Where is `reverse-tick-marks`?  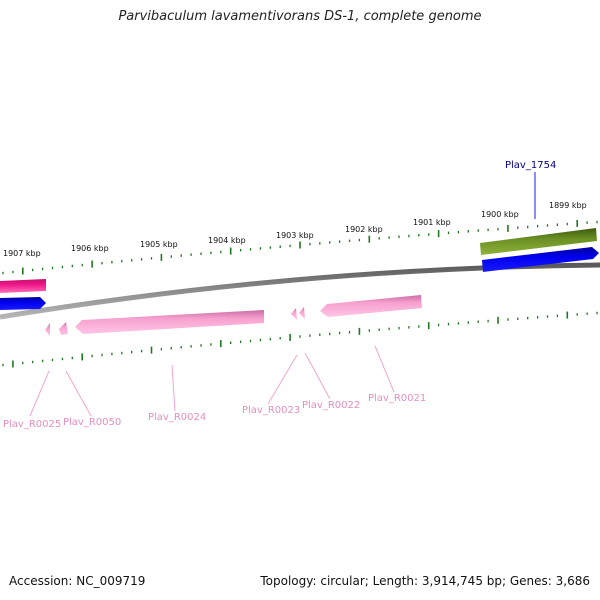
reverse-tick-marks is located at coordinates (300, 339).